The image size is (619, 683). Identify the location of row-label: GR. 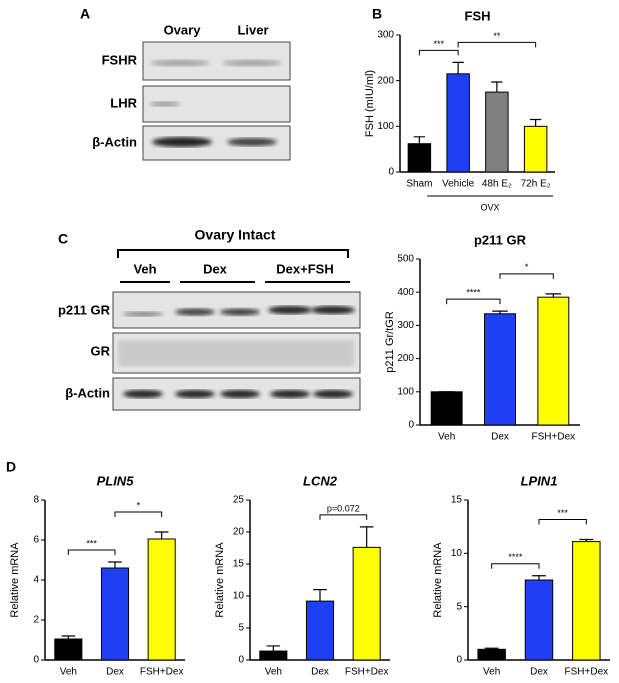
(101, 350).